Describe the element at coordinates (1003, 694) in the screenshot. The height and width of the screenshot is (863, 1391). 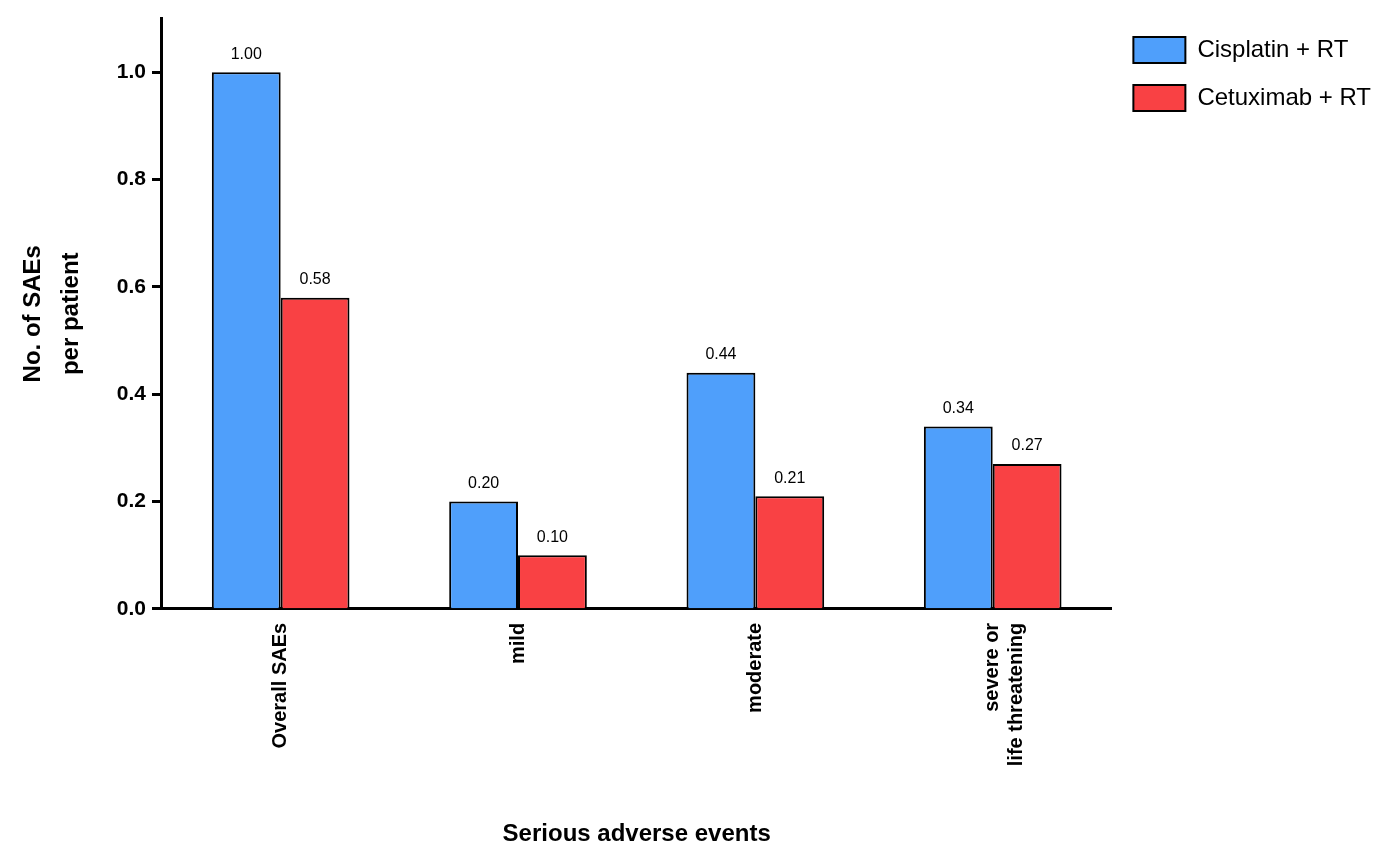
I see `x-tick-label: severe or life threatening` at that location.